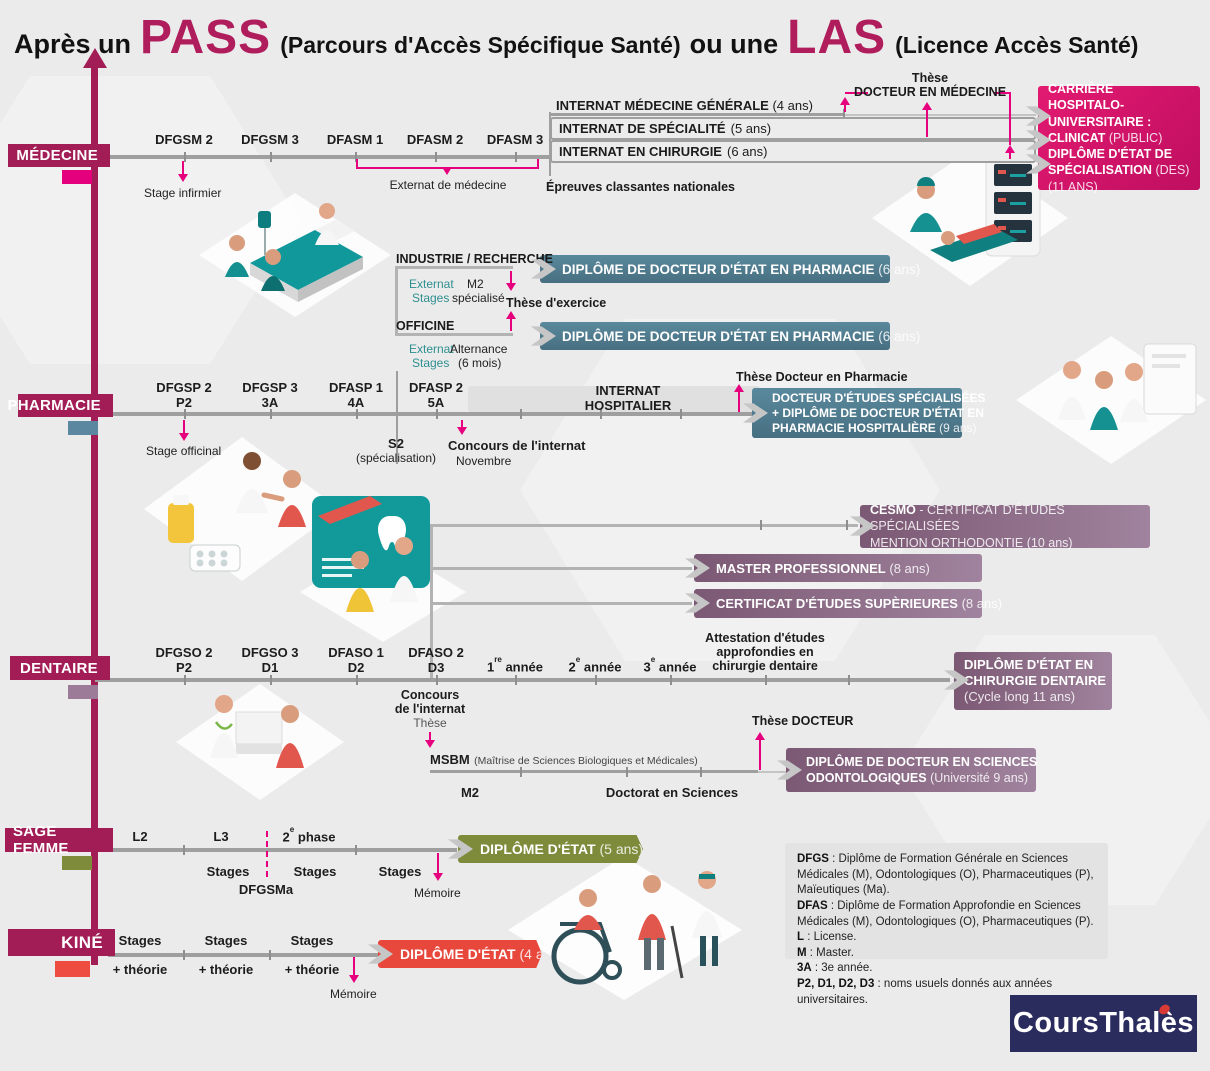 This screenshot has width=1210, height=1071. Describe the element at coordinates (922, 761) in the screenshot. I see `sciences-line1: DIPLÔME DE DOCTEUR EN SCIENCES` at that location.